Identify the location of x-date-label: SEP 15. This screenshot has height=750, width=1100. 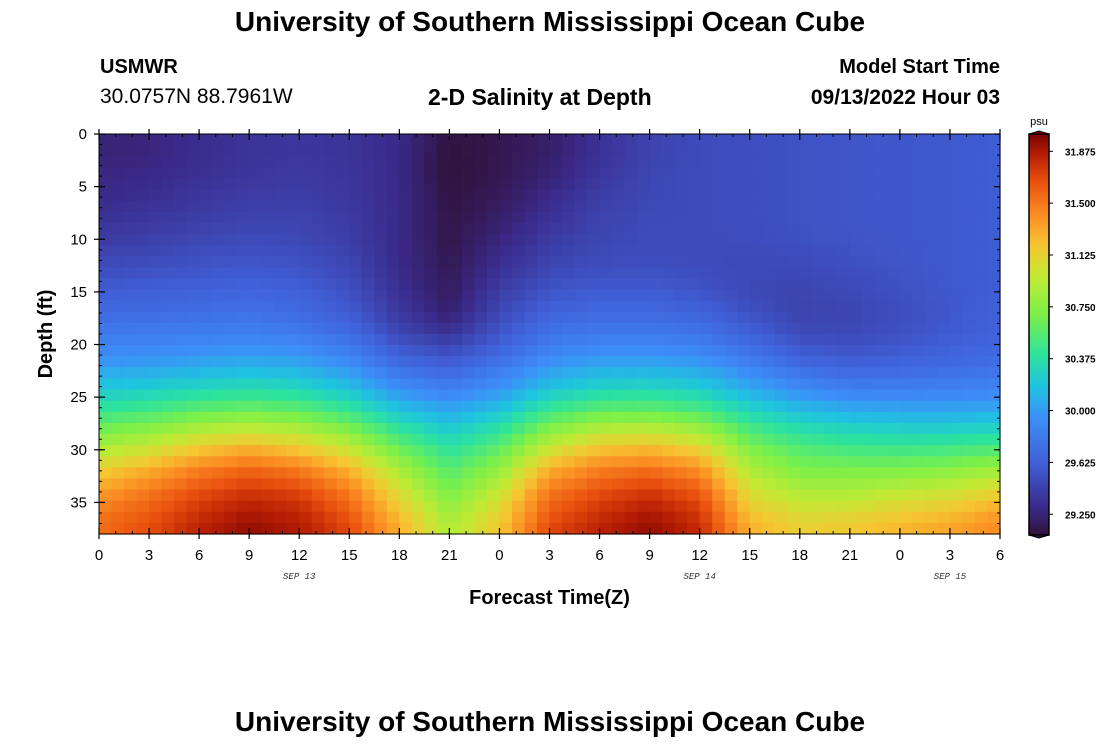
(950, 577).